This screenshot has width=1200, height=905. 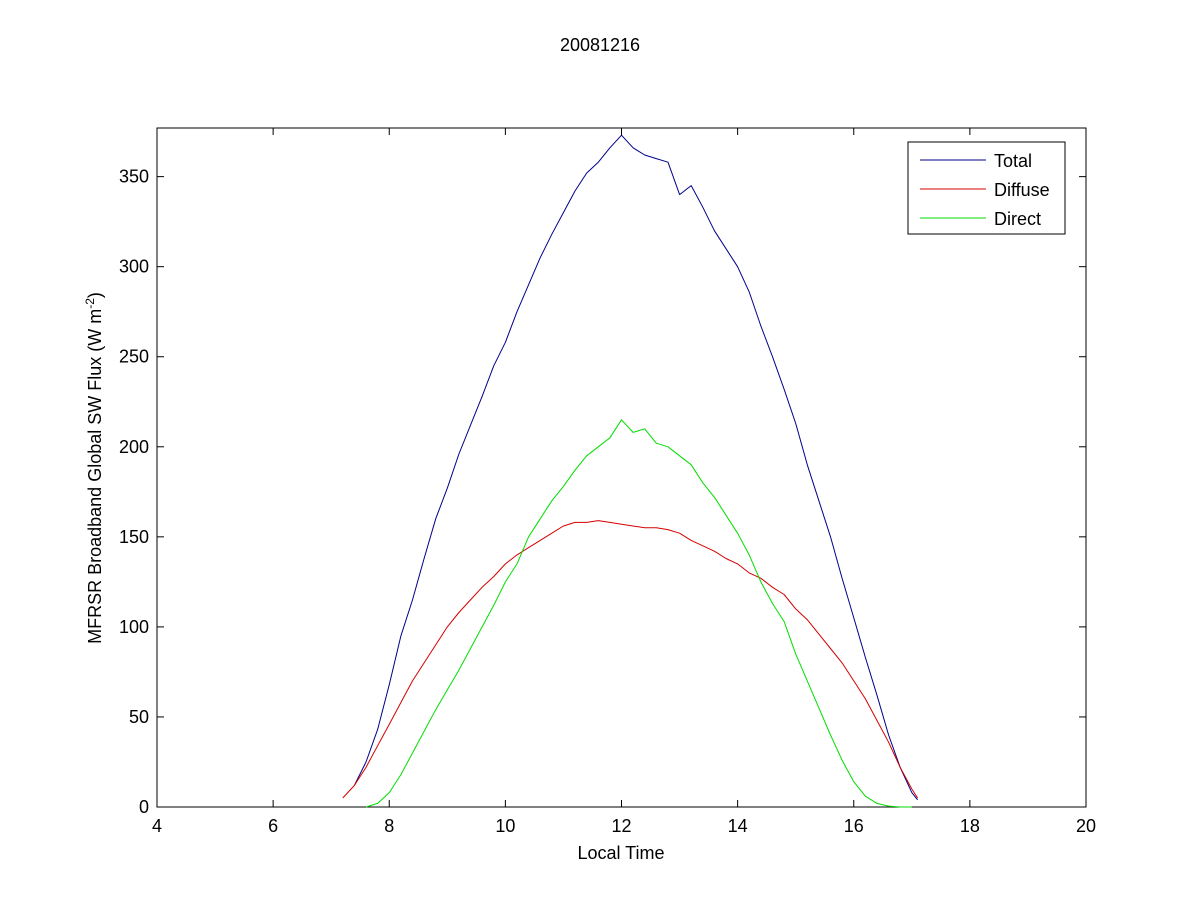 What do you see at coordinates (134, 177) in the screenshot?
I see `y-tick-label: 350` at bounding box center [134, 177].